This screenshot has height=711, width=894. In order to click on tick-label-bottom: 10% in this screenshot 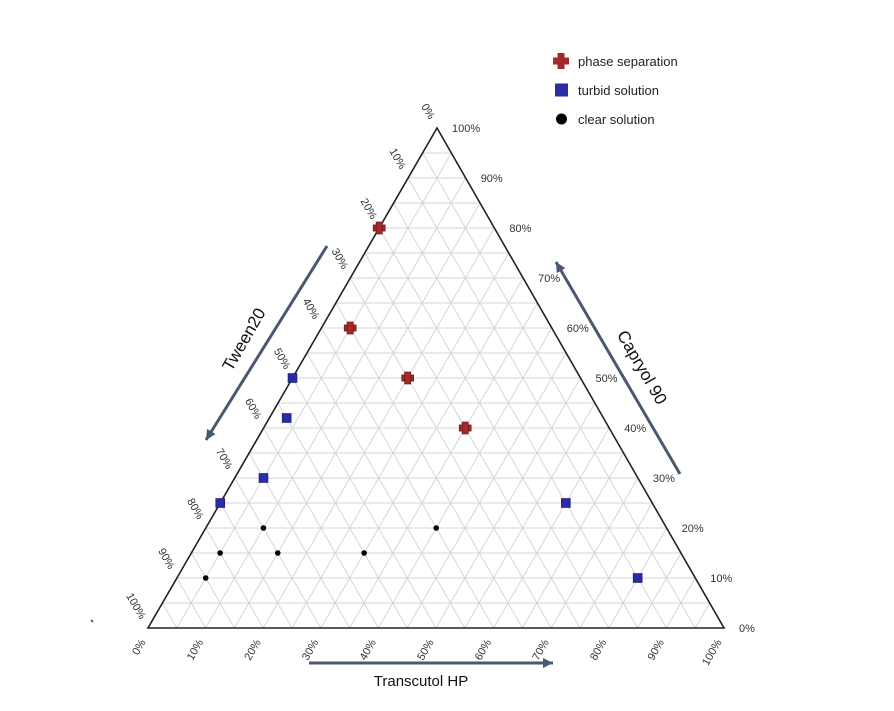, I will do `click(196, 649)`.